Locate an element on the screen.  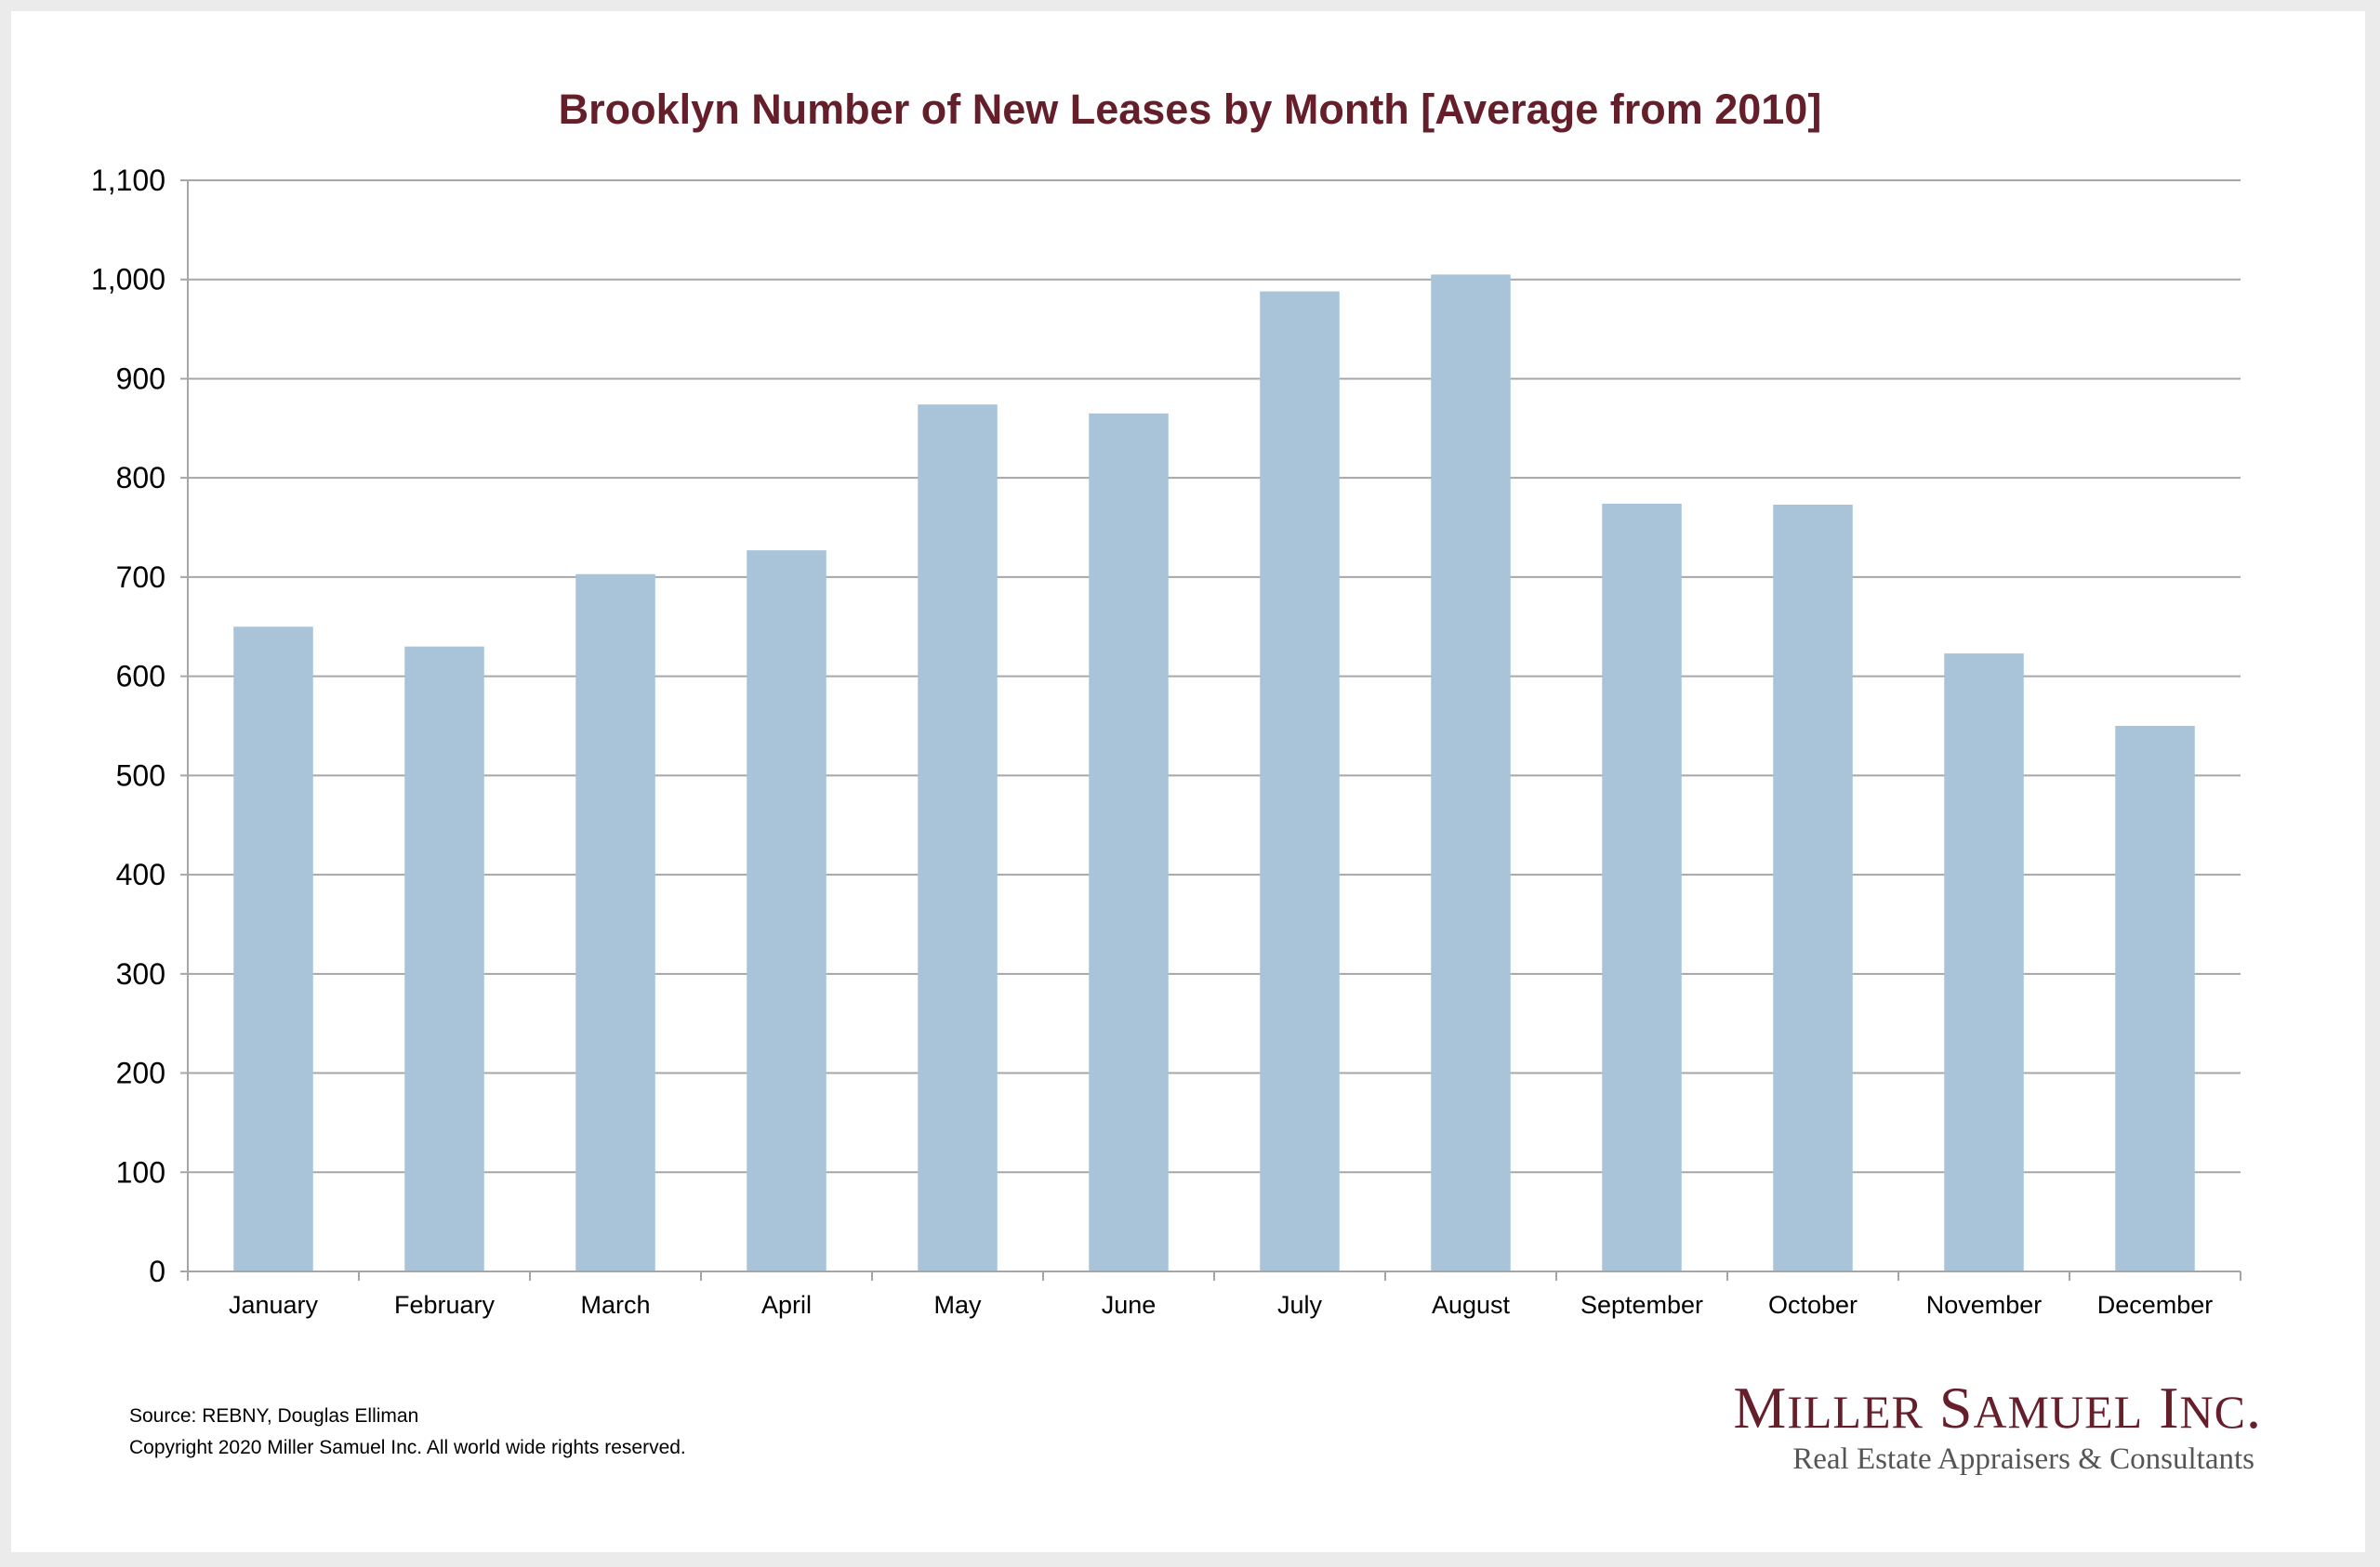
y-tick-label: 700 is located at coordinates (140, 577).